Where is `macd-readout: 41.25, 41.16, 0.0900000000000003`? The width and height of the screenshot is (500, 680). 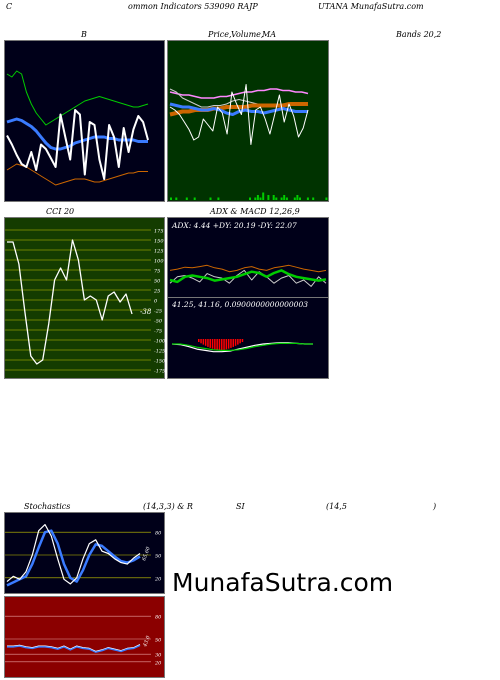 macd-readout: 41.25, 41.16, 0.0900000000000003 is located at coordinates (240, 304).